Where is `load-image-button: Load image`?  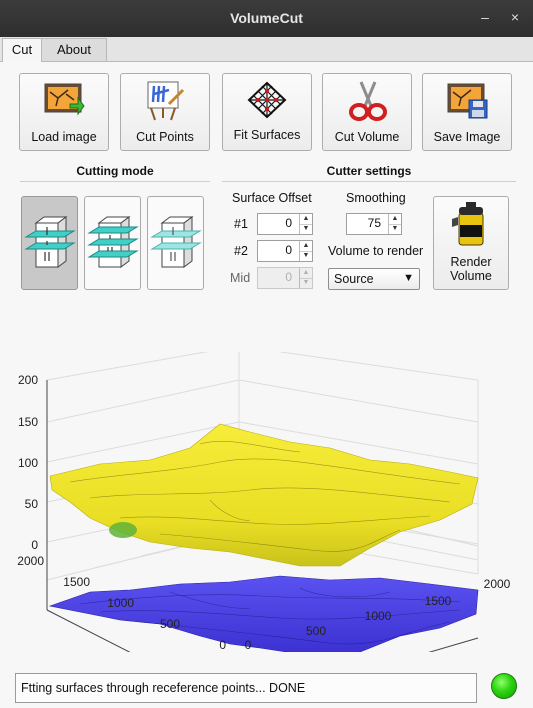 load-image-button: Load image is located at coordinates (64, 112).